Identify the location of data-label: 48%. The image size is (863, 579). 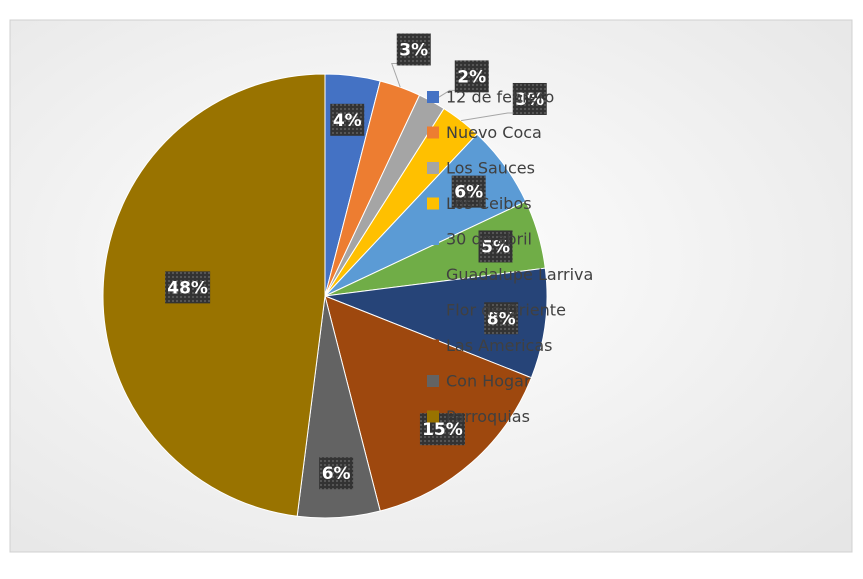
(187, 288).